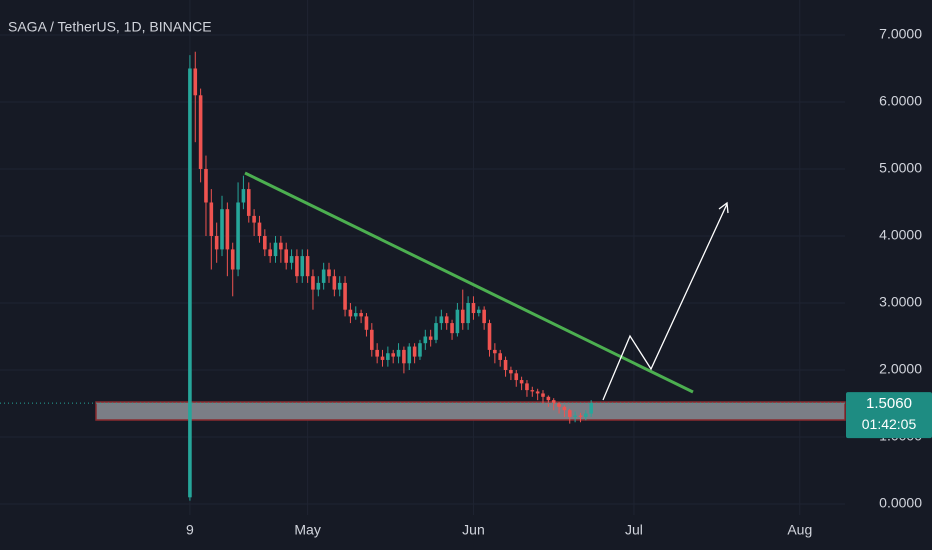 This screenshot has height=550, width=932. What do you see at coordinates (723, 207) in the screenshot?
I see `projection-arrowhead` at bounding box center [723, 207].